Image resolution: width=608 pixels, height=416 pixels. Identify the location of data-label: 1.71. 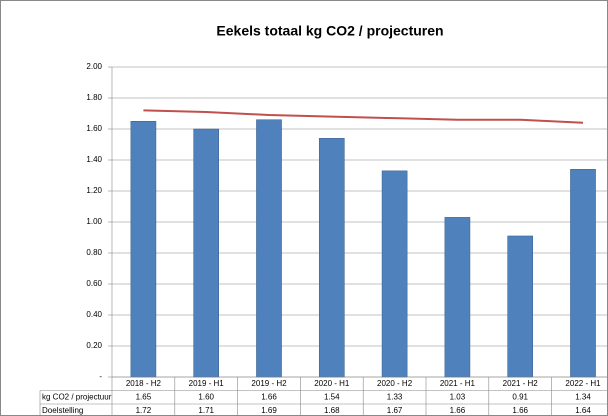
(206, 410).